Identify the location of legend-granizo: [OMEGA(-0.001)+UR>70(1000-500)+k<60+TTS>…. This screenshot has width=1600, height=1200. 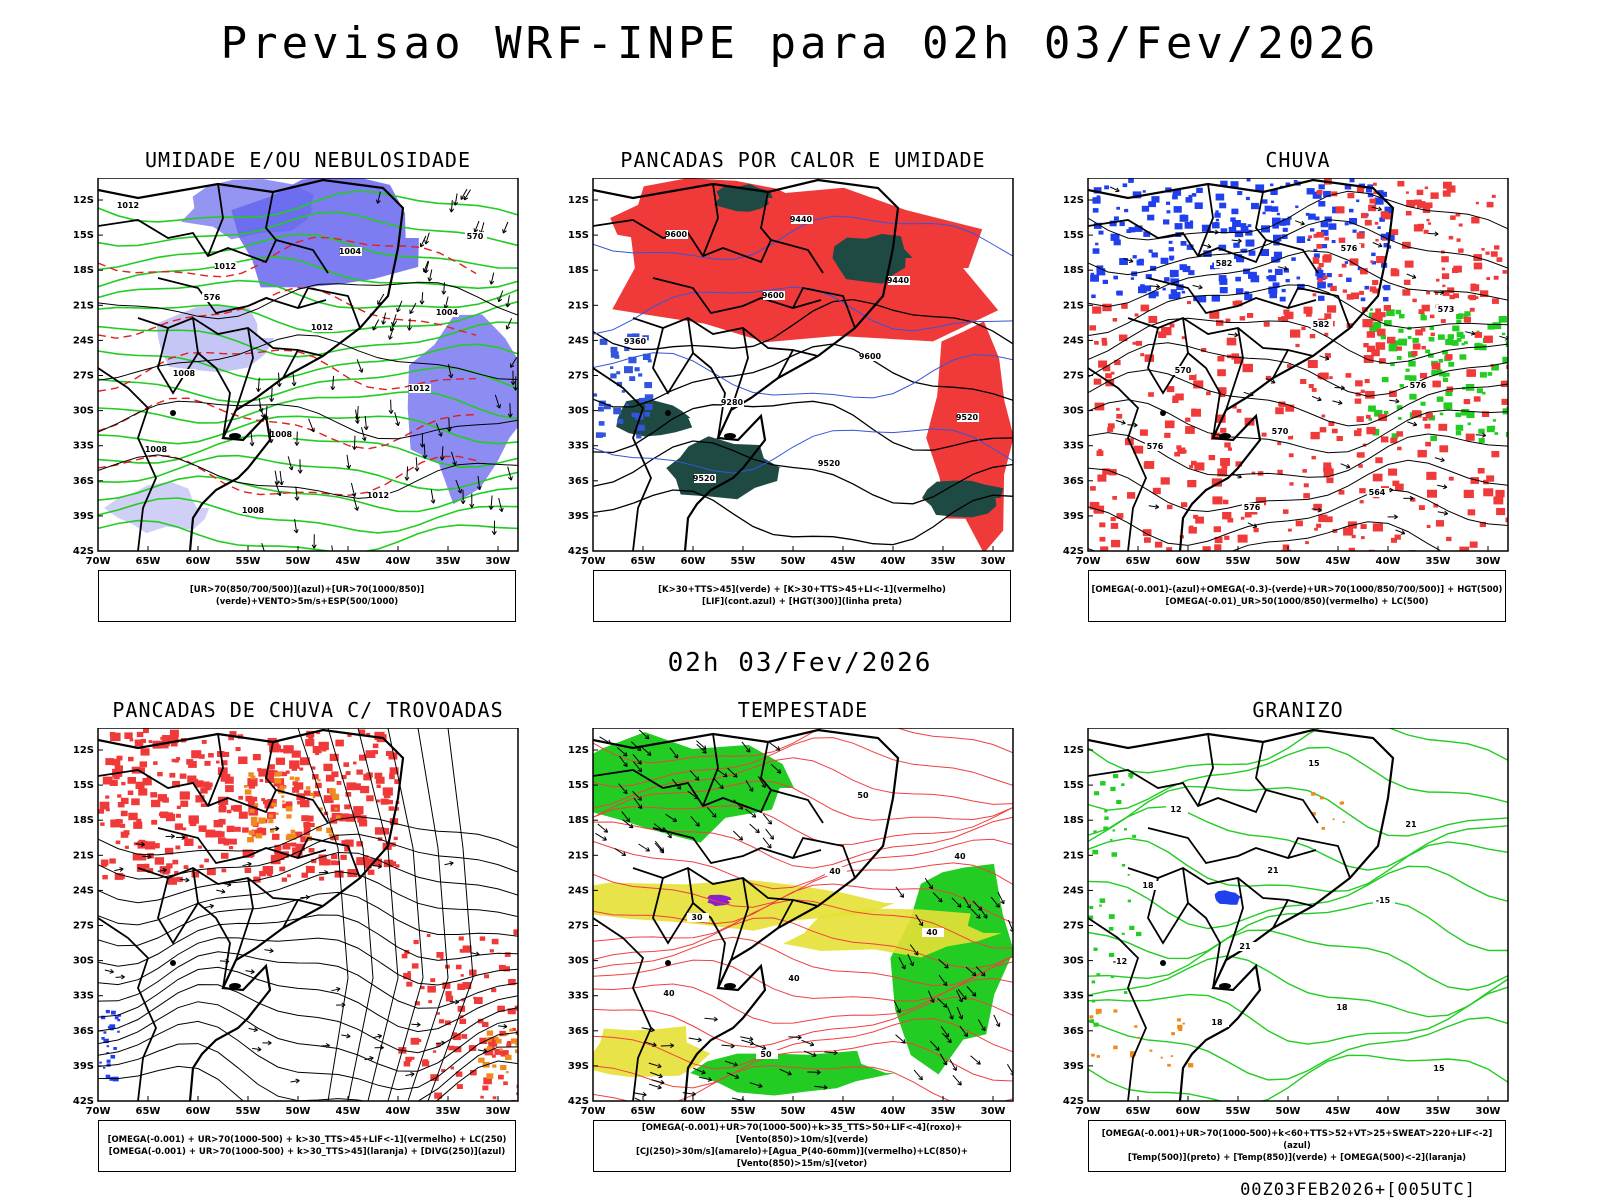
(1297, 1146).